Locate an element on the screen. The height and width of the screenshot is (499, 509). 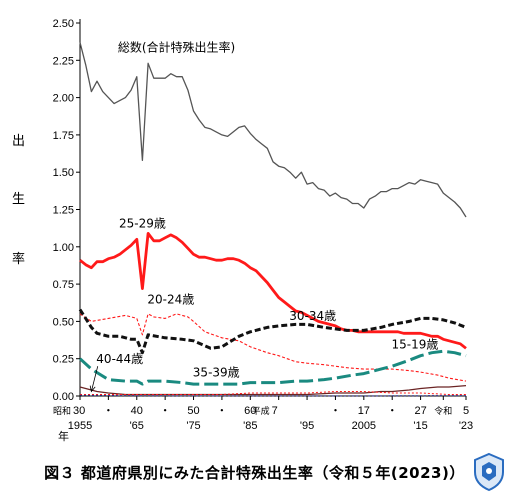
series-label-2: 20-24歳 is located at coordinates (170, 299).